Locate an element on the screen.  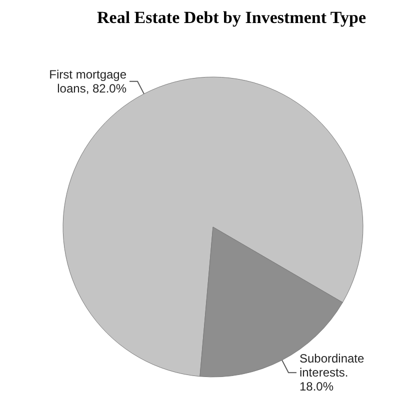
slice-label: First mortgage loans, 82.0% is located at coordinates (88, 81).